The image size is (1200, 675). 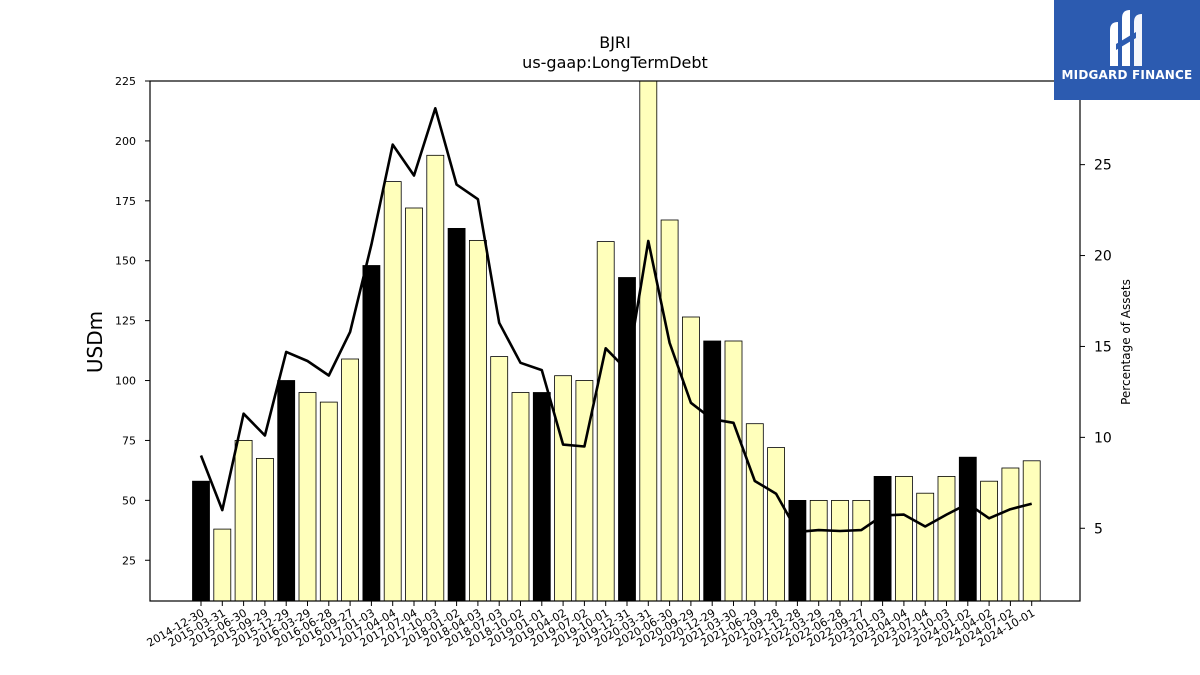 What do you see at coordinates (1126, 38) in the screenshot?
I see `logo-mark-icon` at bounding box center [1126, 38].